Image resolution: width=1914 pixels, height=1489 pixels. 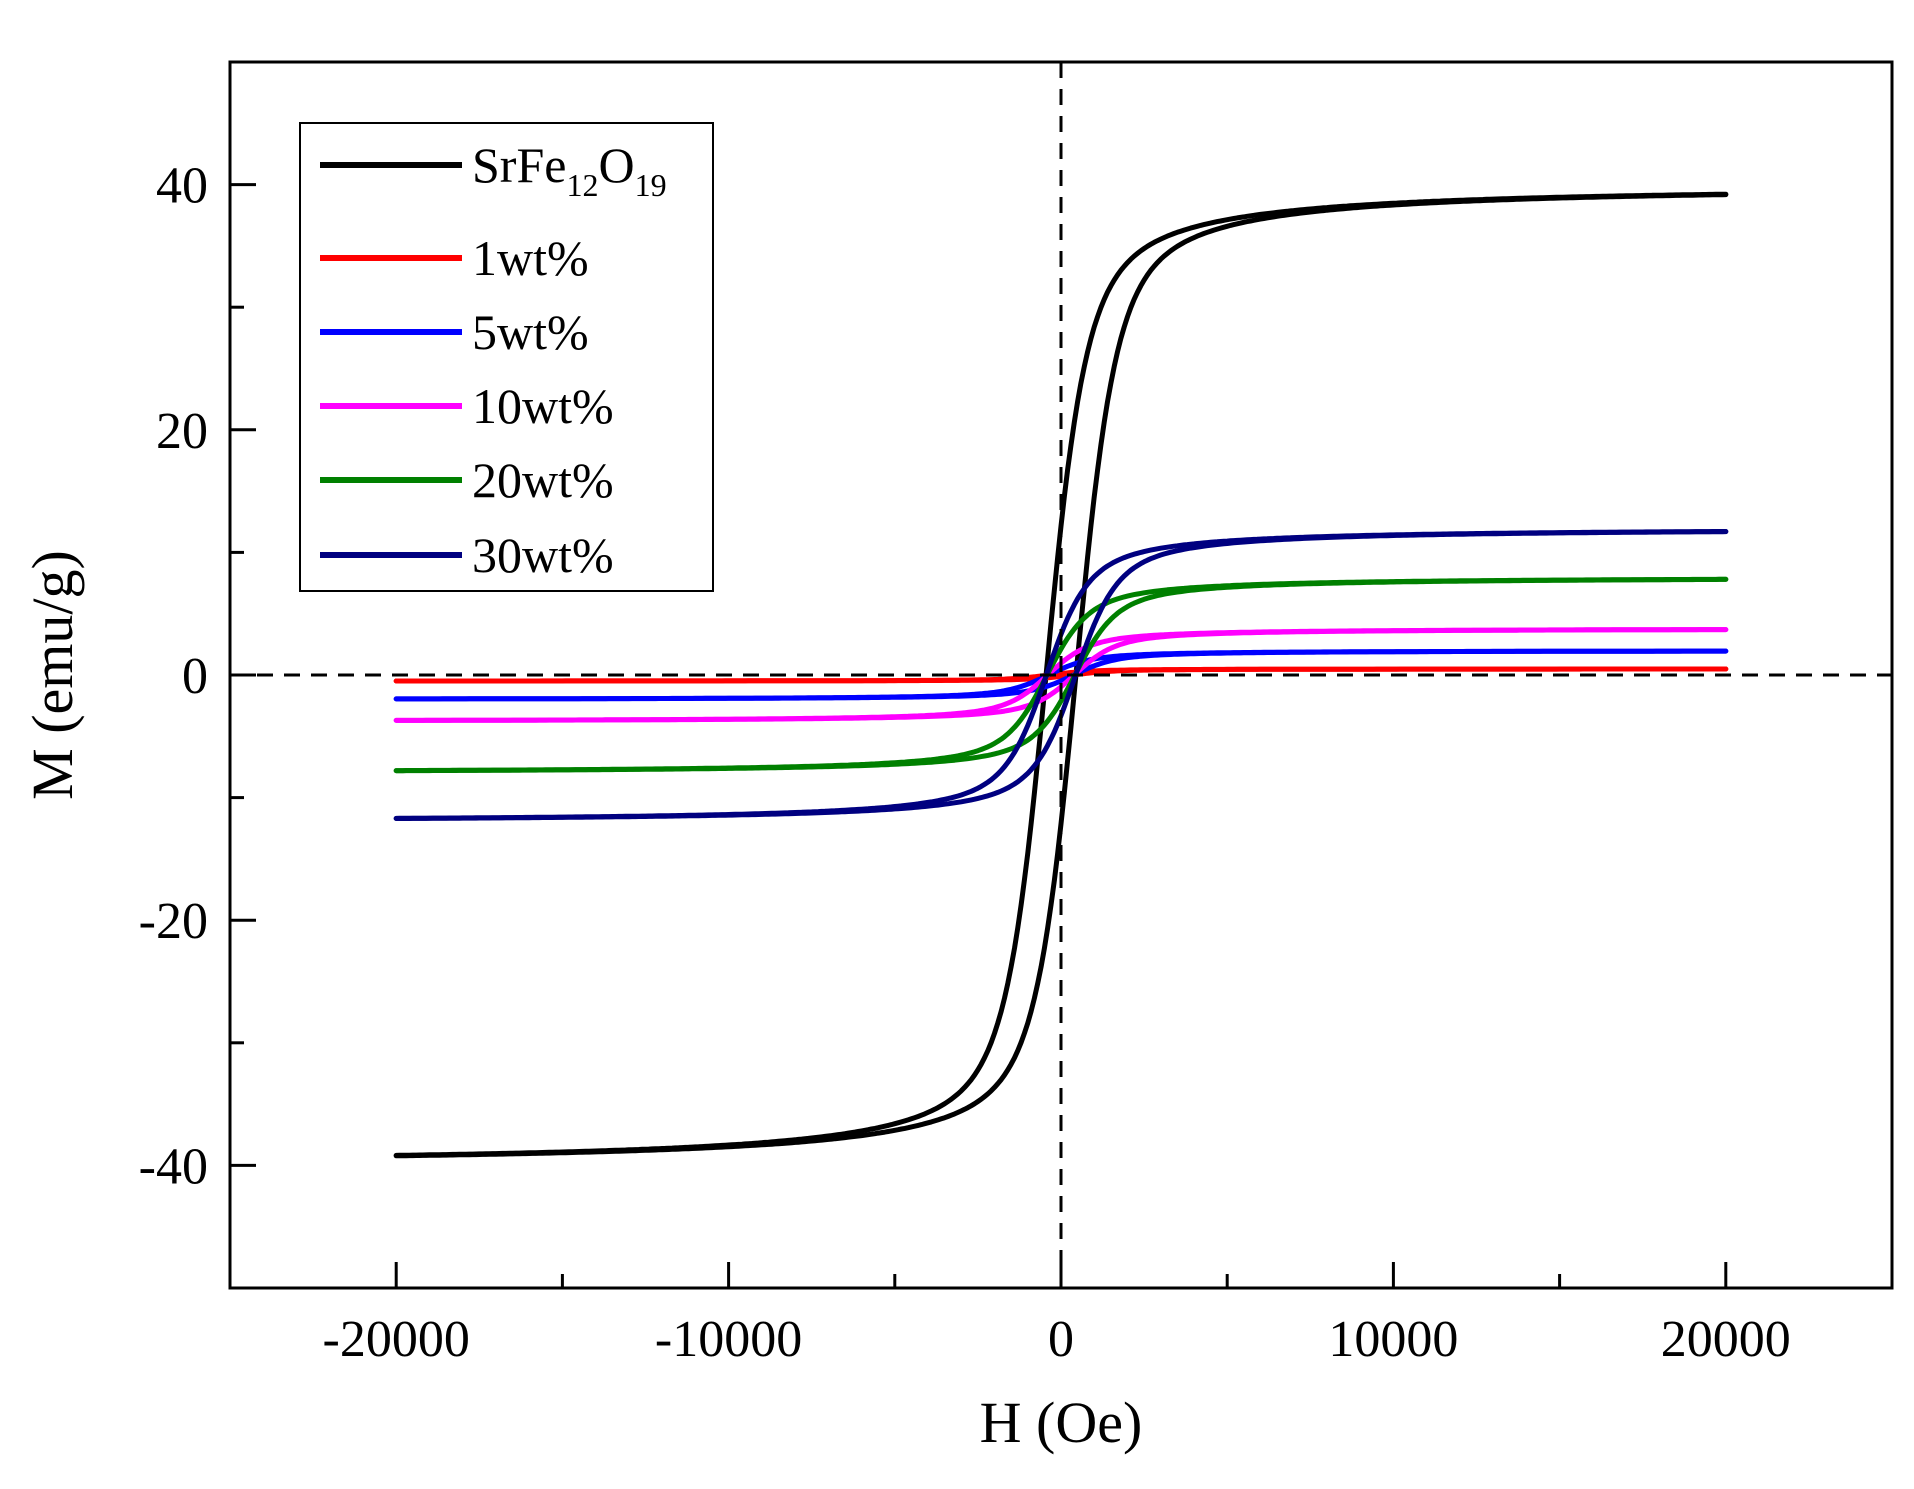 What do you see at coordinates (173, 677) in the screenshot?
I see `y-tick-labels: -40 -20 0 20 40` at bounding box center [173, 677].